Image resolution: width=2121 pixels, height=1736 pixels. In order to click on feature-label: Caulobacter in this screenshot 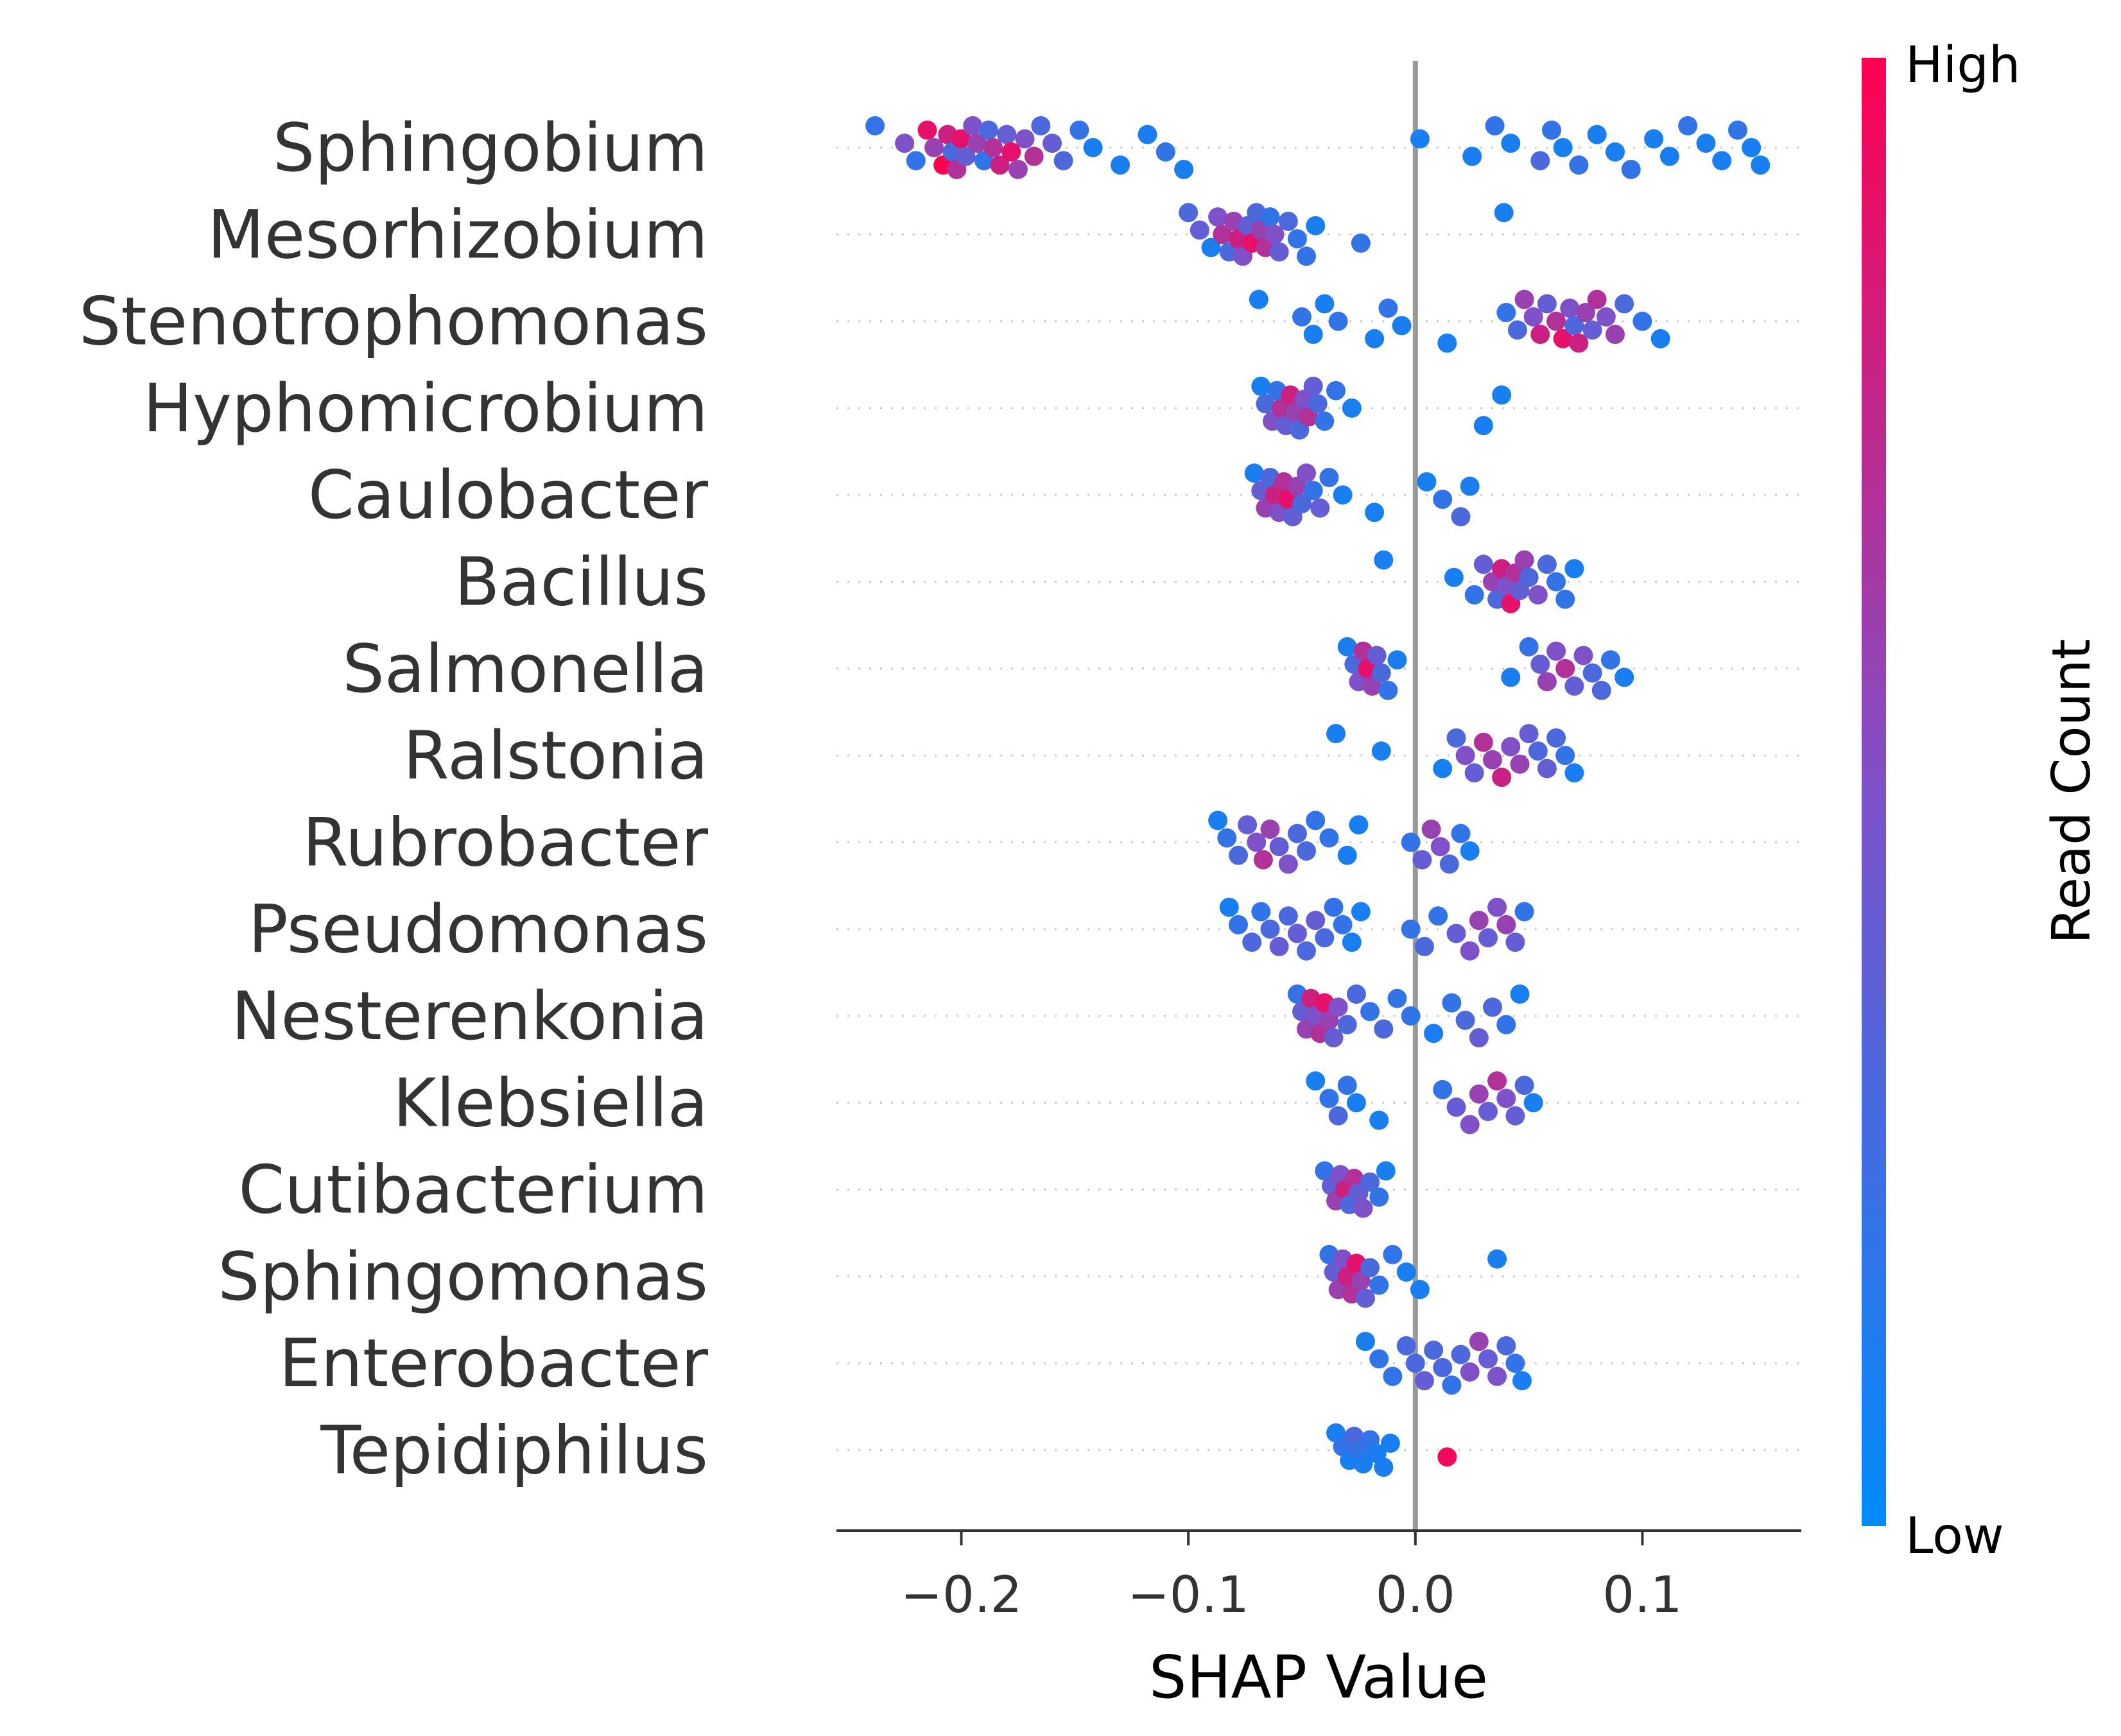, I will do `click(508, 495)`.